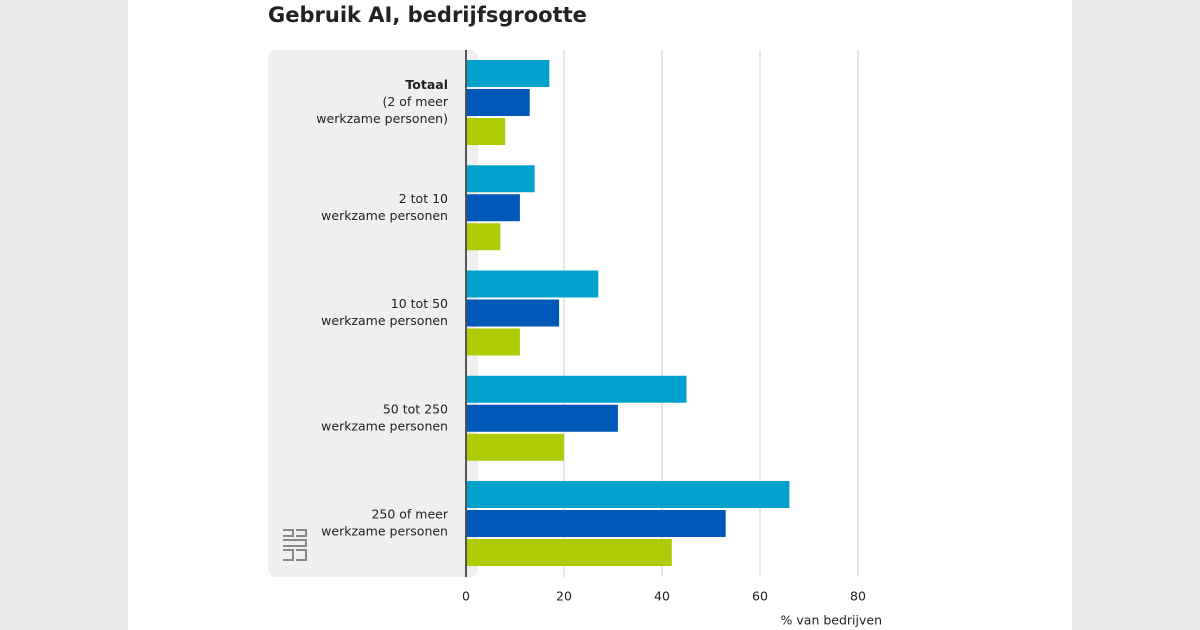 The image size is (1200, 630). I want to click on y-tick-label: werkzame personen), so click(382, 118).